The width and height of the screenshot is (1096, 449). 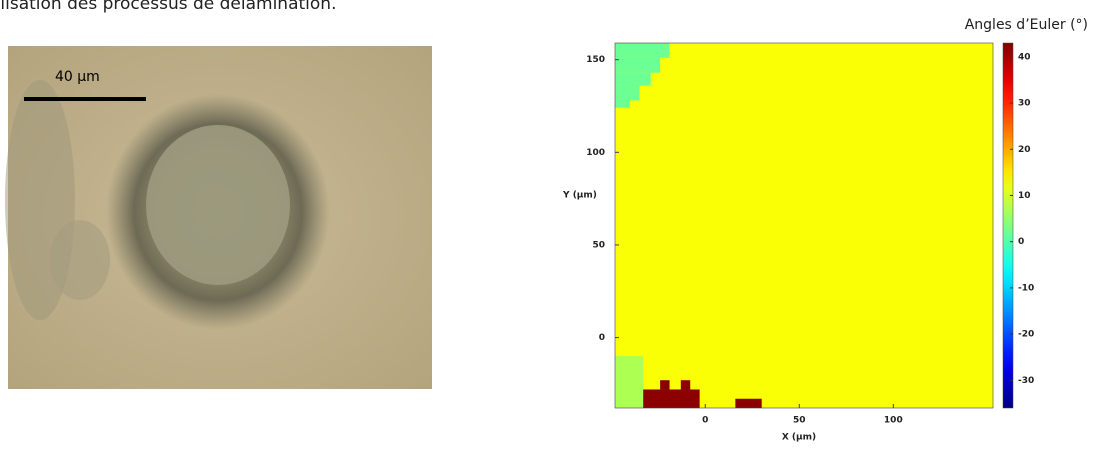 I want to click on y-axis-label: Y (µm), so click(x=579, y=196).